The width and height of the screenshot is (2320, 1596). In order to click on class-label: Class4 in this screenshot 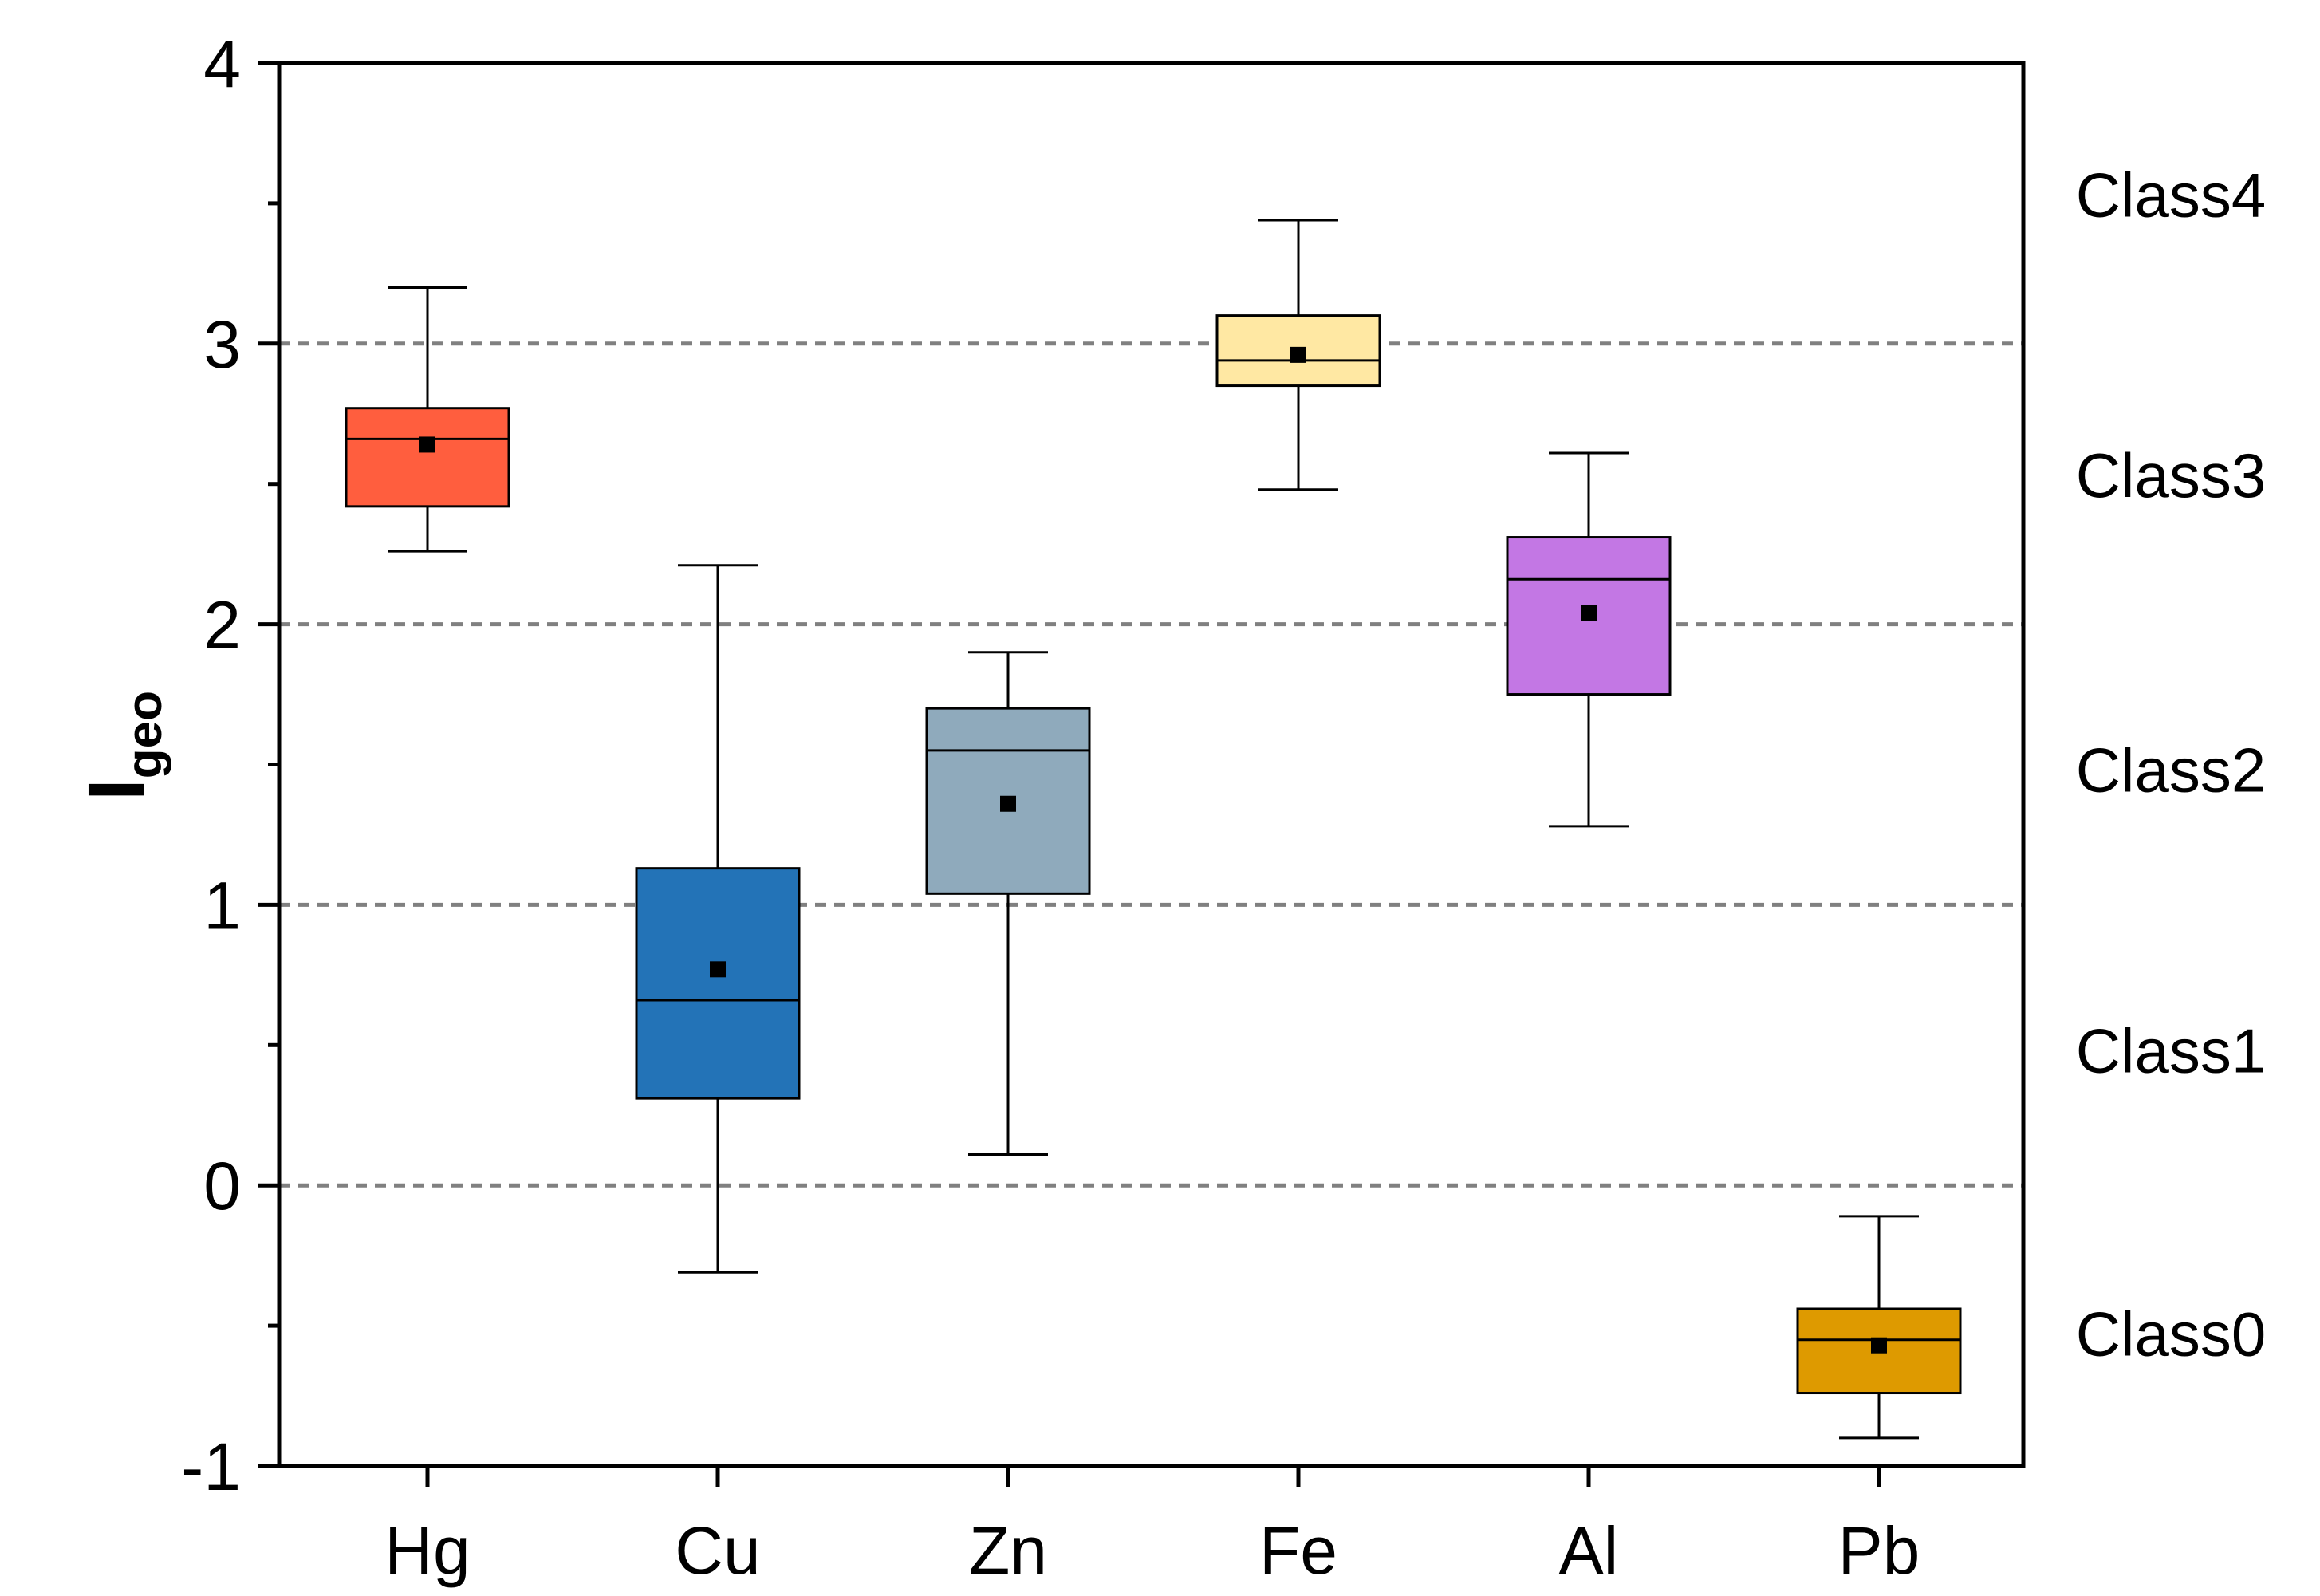, I will do `click(2171, 195)`.